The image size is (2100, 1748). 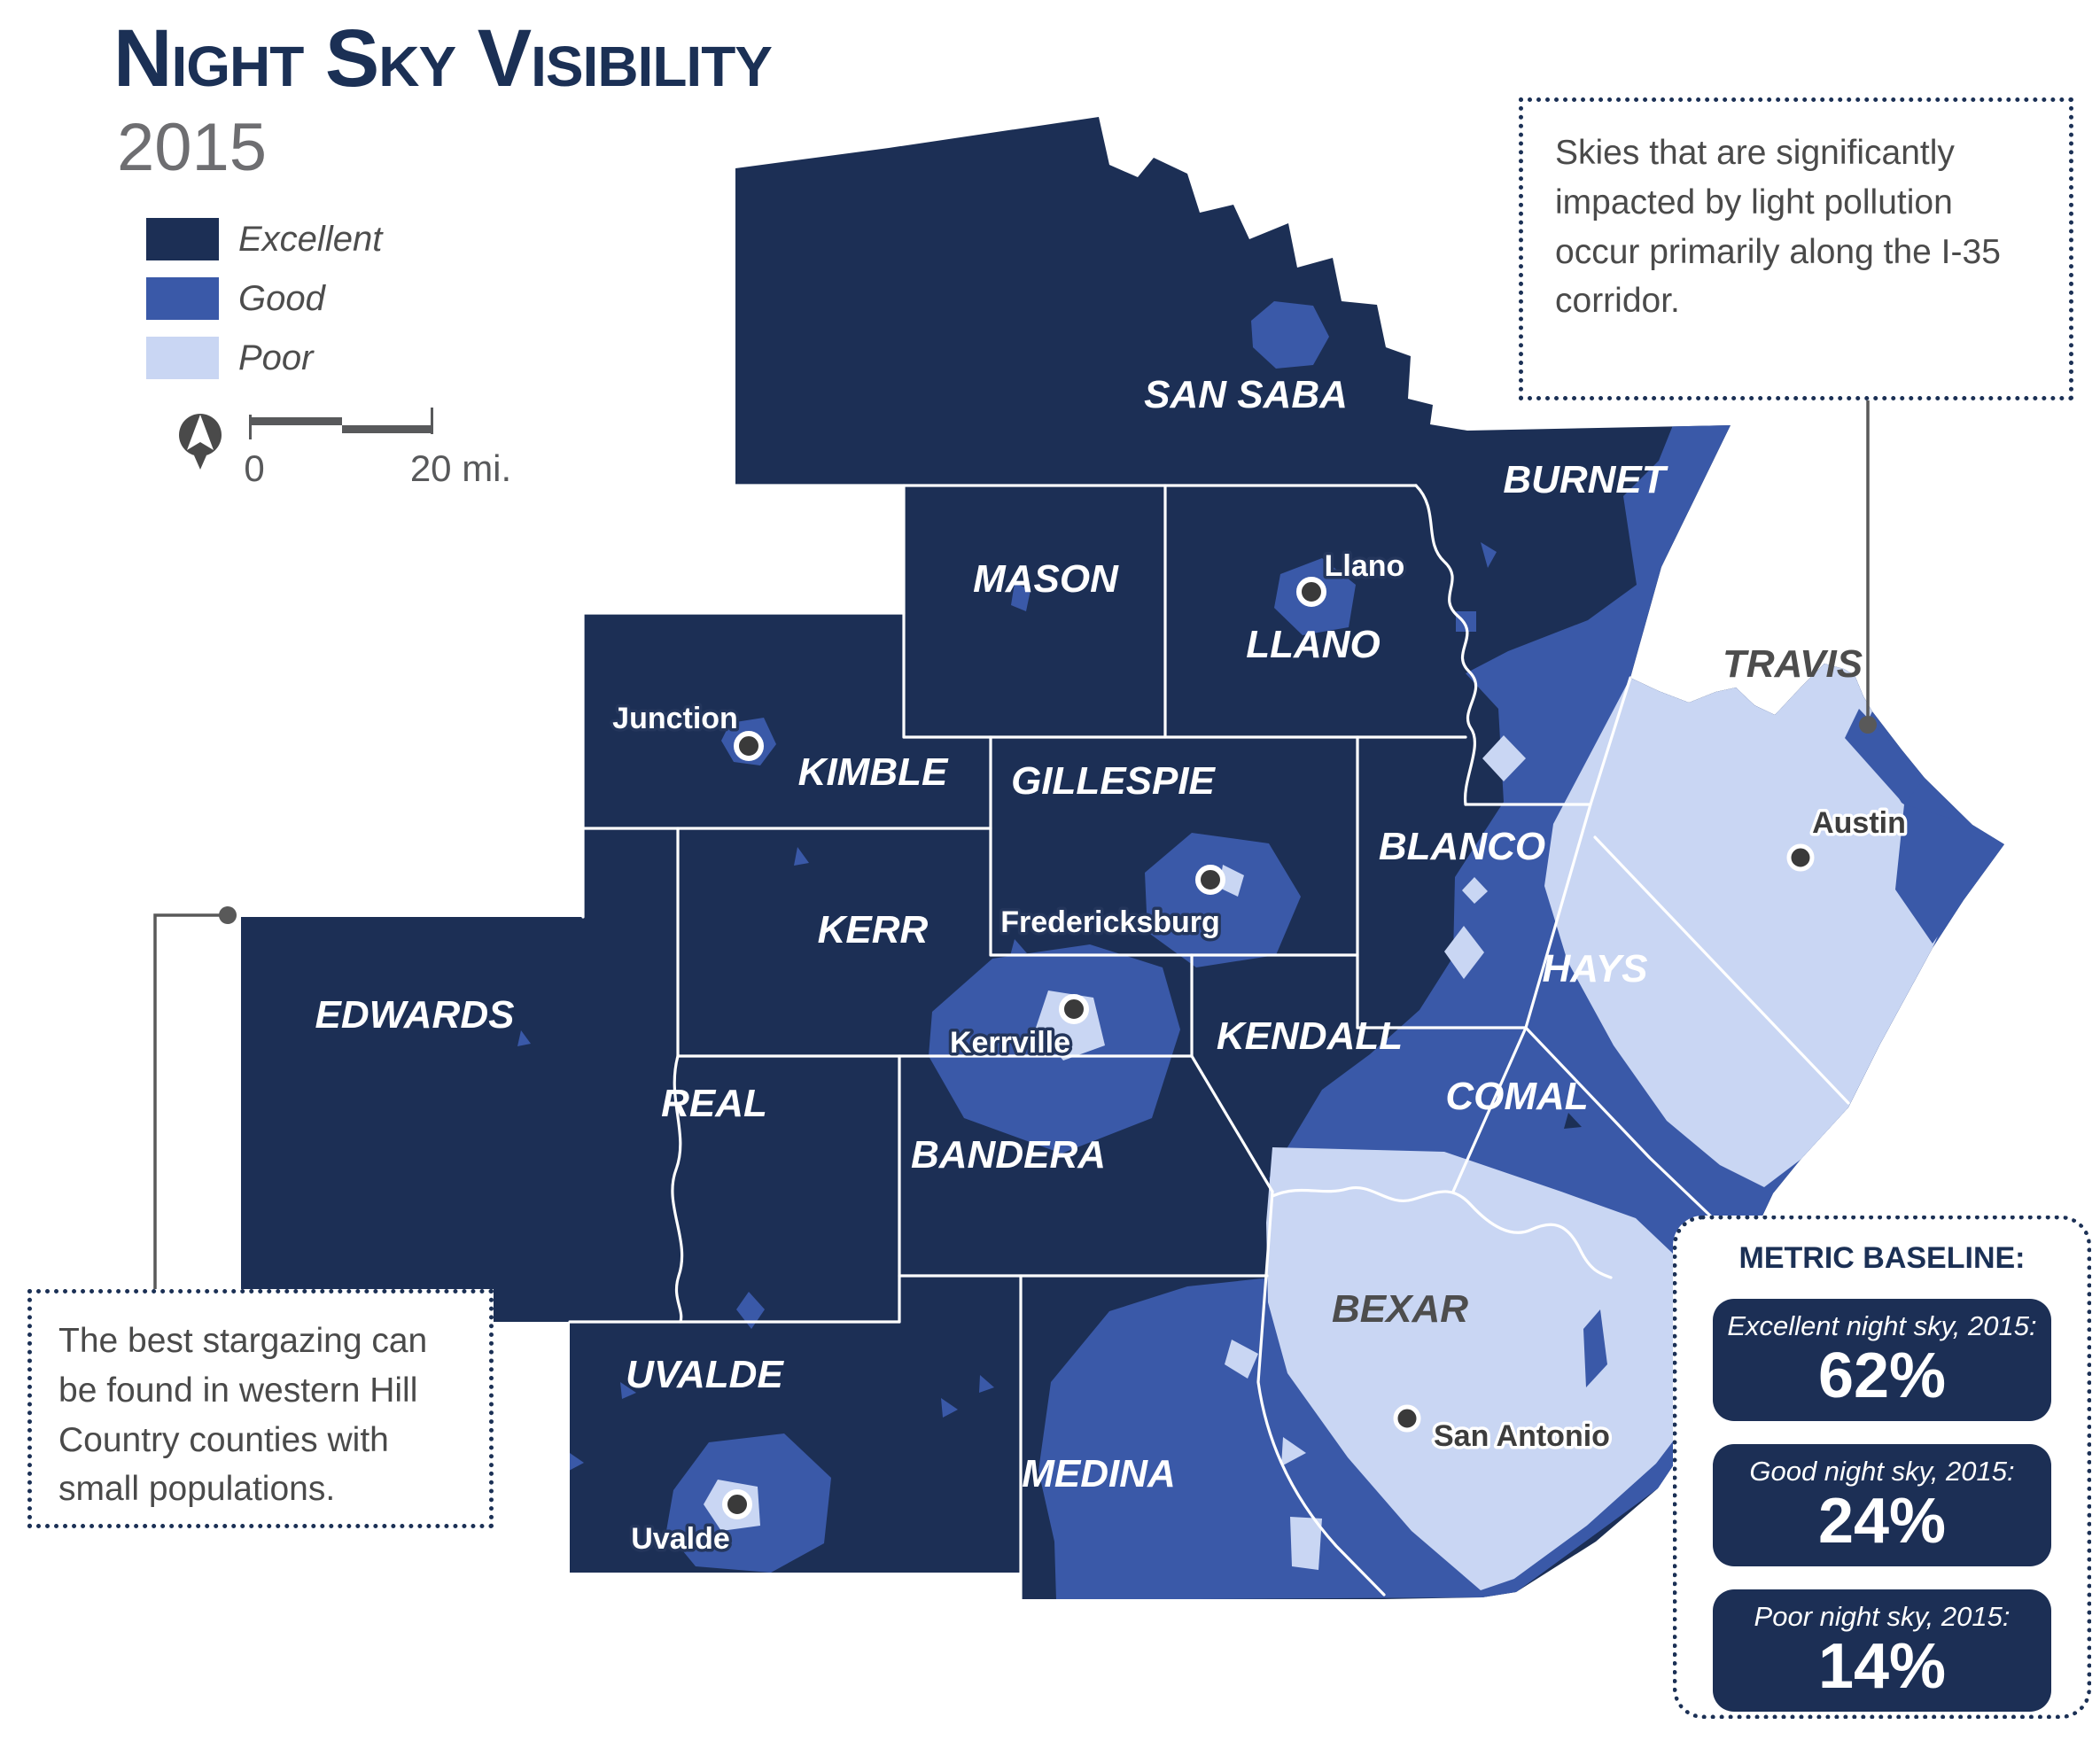 I want to click on page-title: Night Sky Visibility, so click(x=443, y=58).